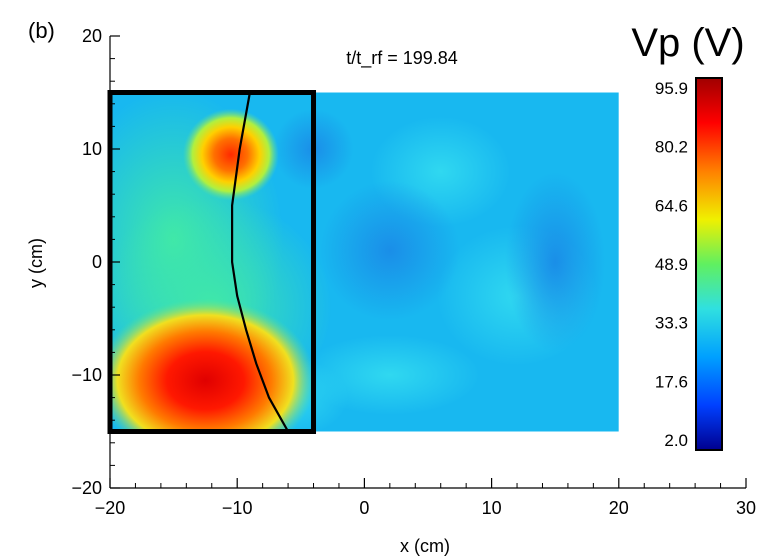  What do you see at coordinates (97, 262) in the screenshot?
I see `y-tick-label: 0` at bounding box center [97, 262].